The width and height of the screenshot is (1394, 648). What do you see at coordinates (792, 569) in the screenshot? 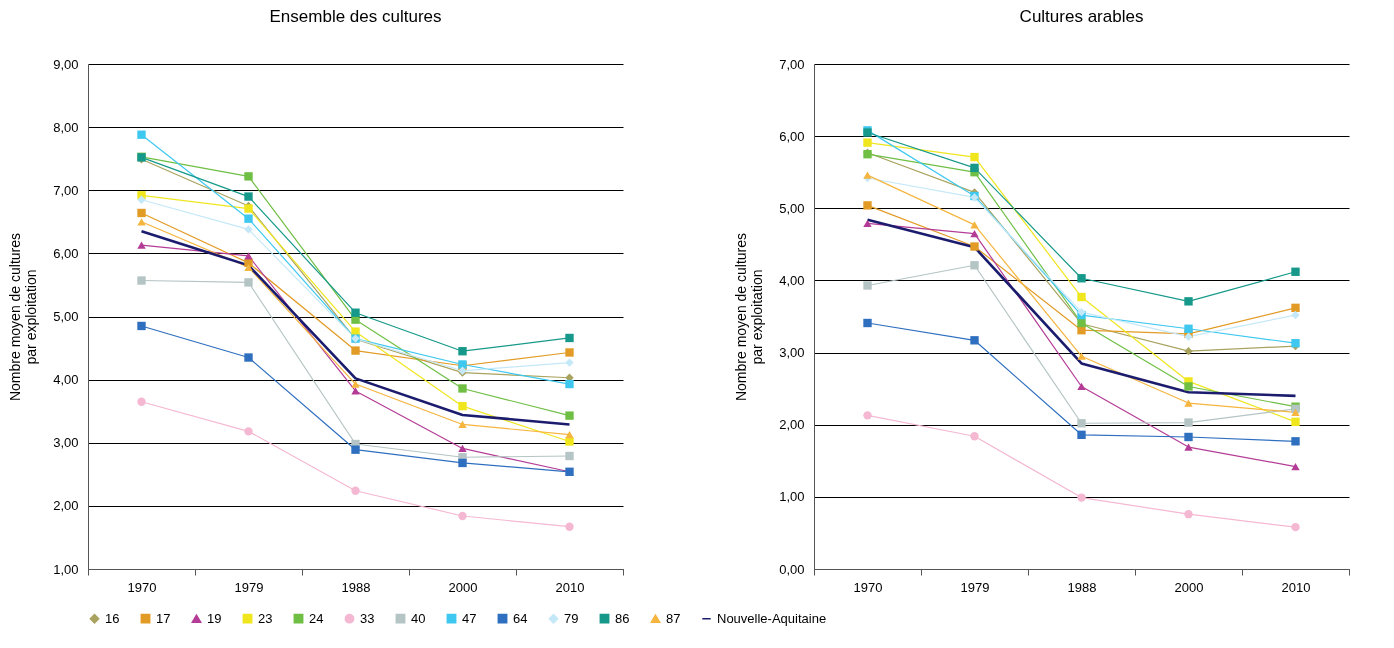
I see `y-tick-label: 0,00` at bounding box center [792, 569].